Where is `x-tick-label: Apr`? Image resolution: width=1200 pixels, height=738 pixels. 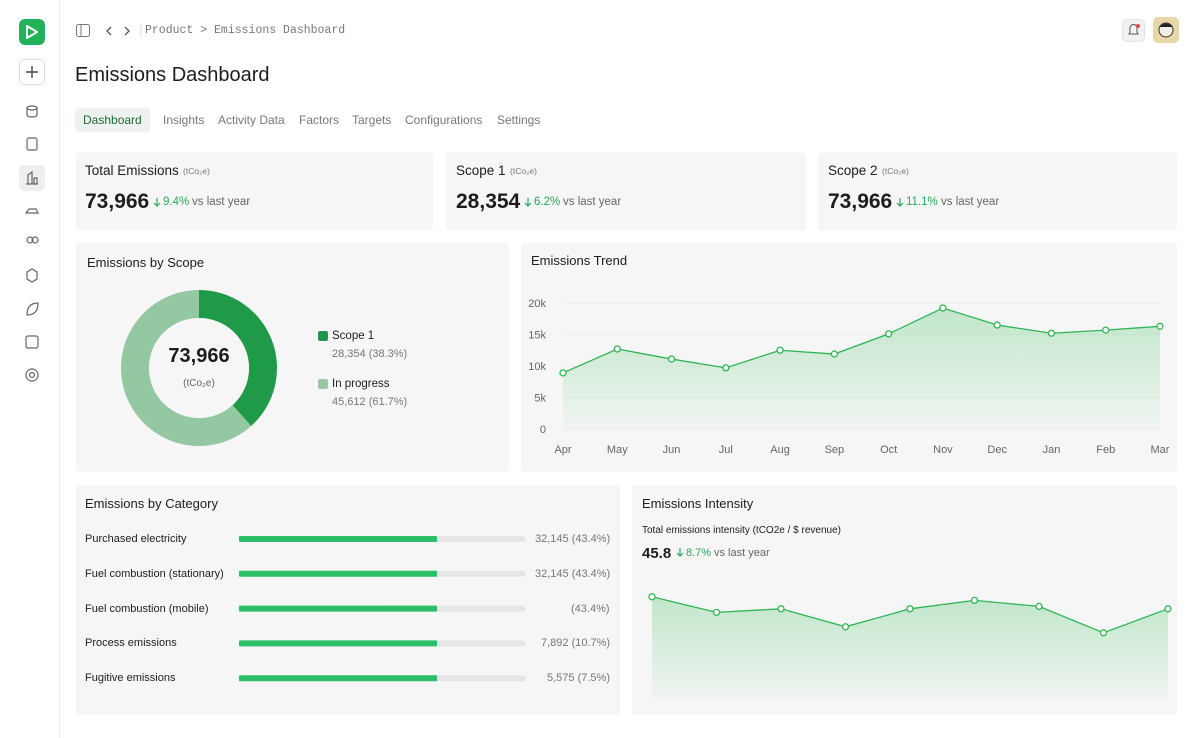
x-tick-label: Apr is located at coordinates (562, 450).